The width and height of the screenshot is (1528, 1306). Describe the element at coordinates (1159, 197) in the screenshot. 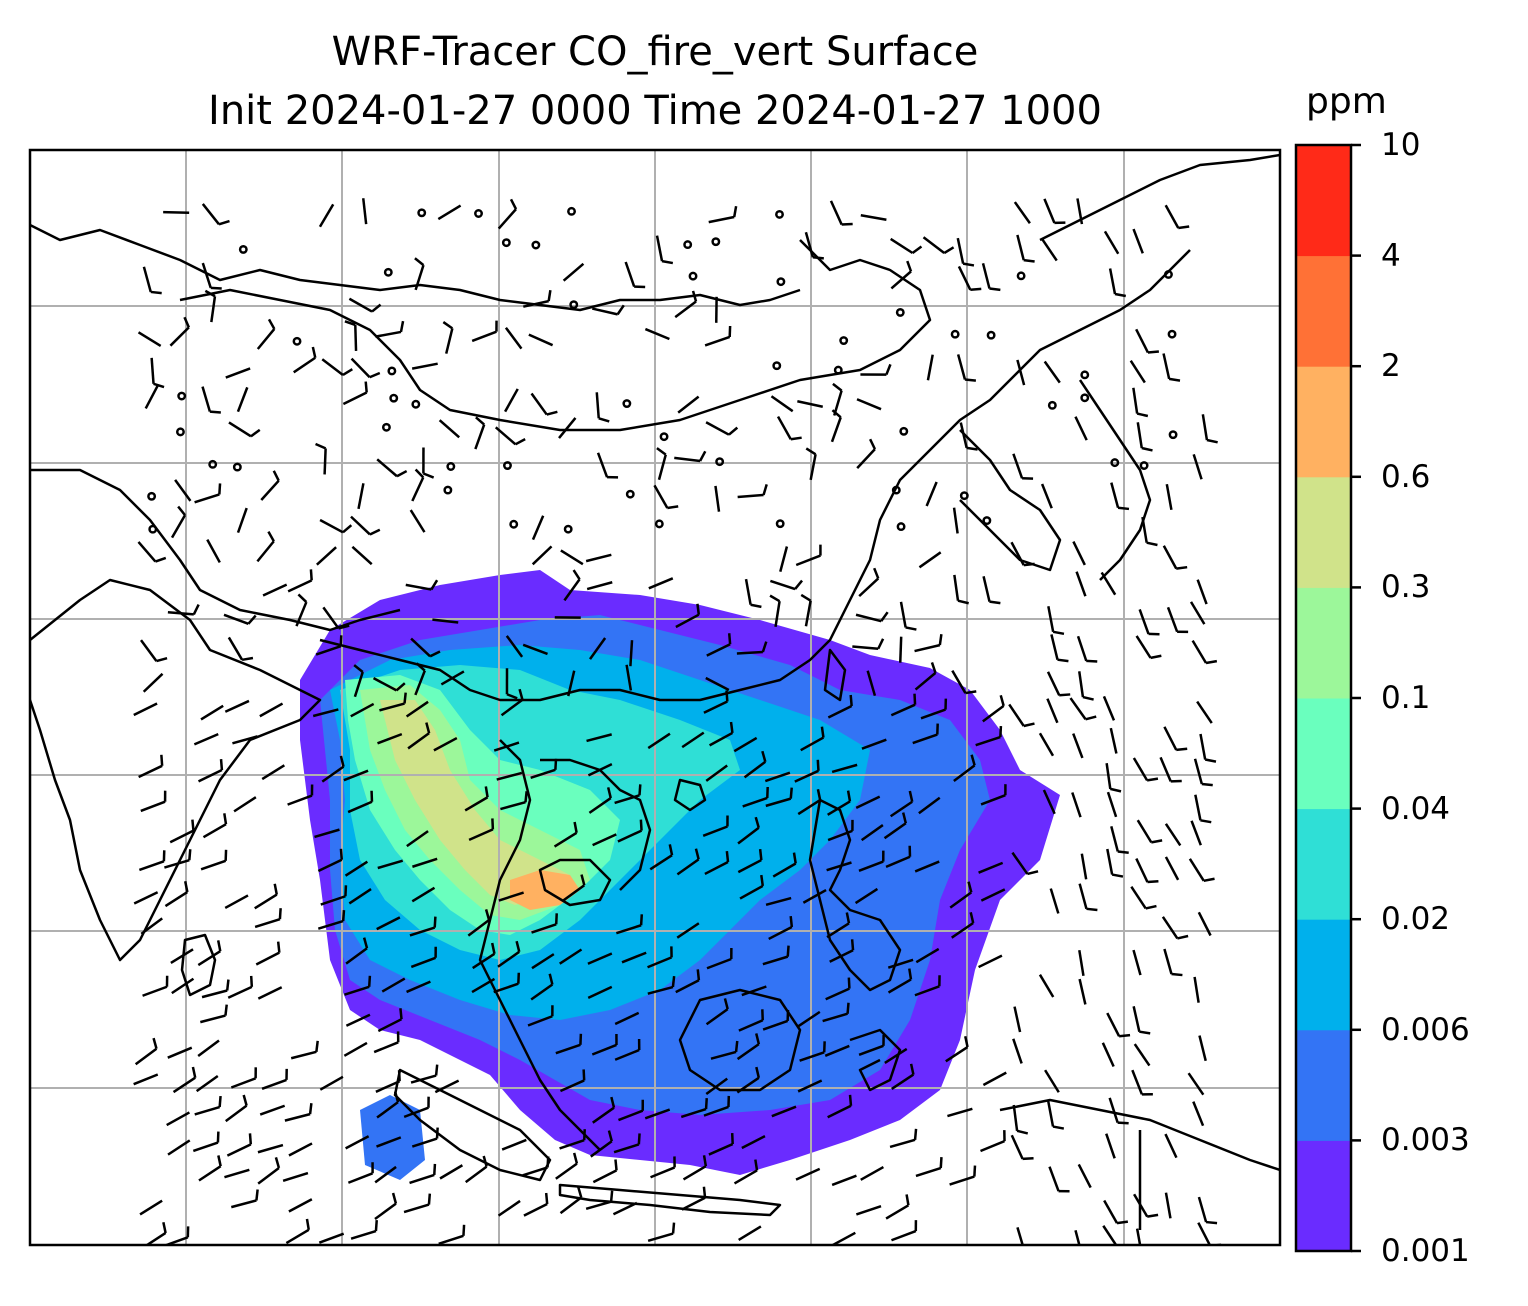

I see `coastline-russia-pacific` at that location.